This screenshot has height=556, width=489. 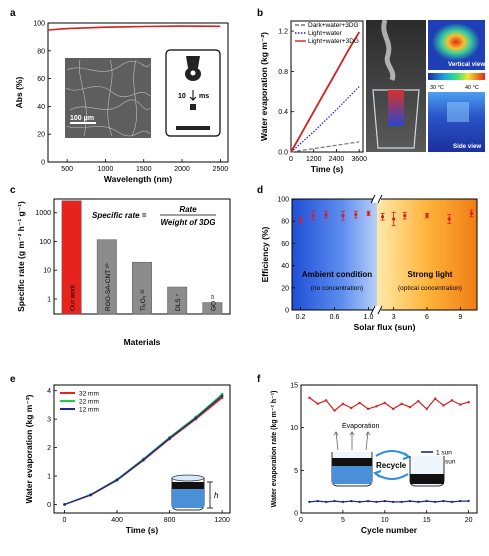 What do you see at coordinates (108, 98) in the screenshot?
I see `sem-fiber-texture` at bounding box center [108, 98].